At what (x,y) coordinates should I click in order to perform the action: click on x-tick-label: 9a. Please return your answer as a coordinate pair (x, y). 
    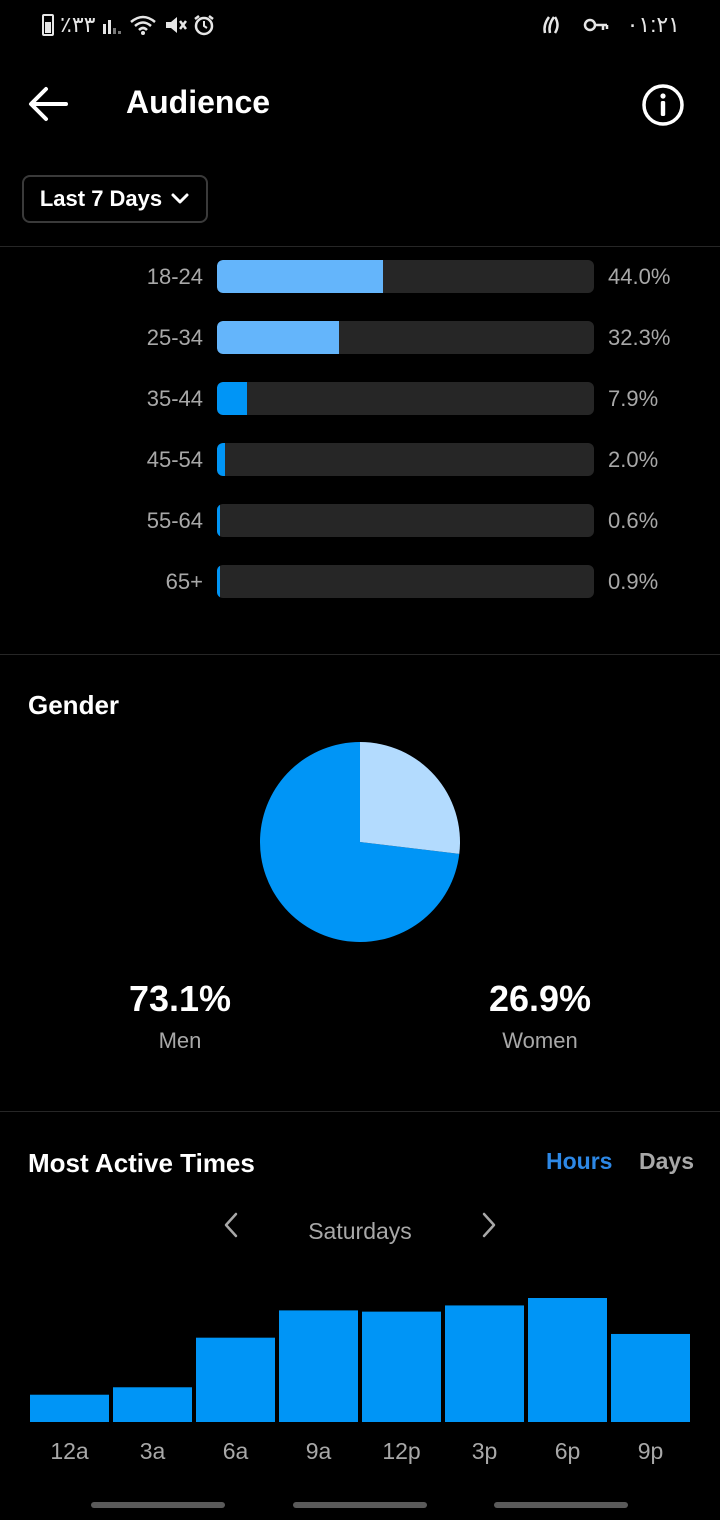
    Looking at the image, I should click on (319, 1451).